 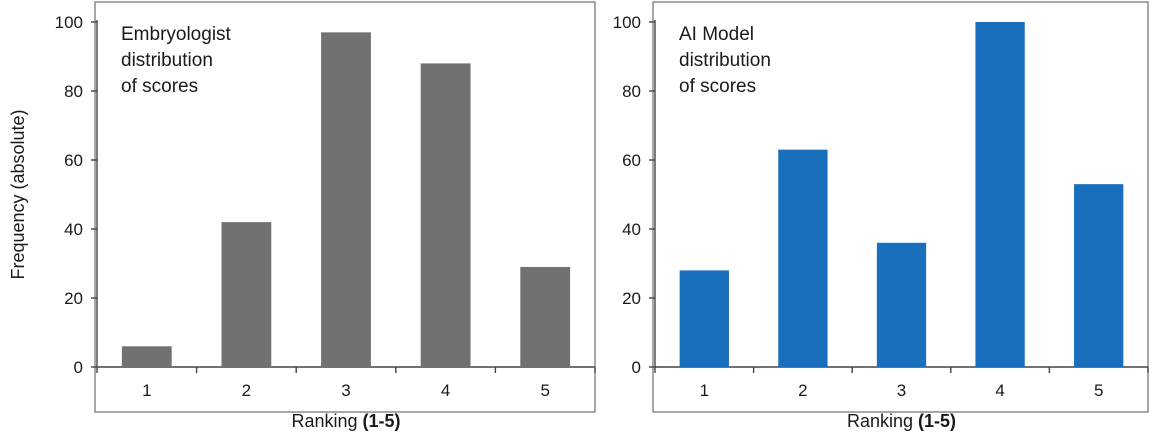 I want to click on panel-title-line: Embryologist, so click(x=176, y=34).